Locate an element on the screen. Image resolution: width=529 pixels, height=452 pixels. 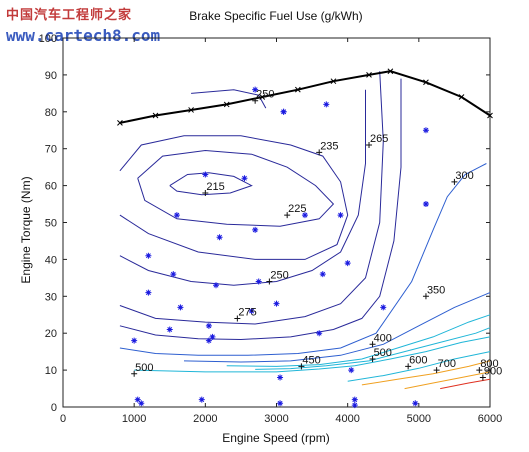
y-tick-label: 30 is located at coordinates (51, 297).